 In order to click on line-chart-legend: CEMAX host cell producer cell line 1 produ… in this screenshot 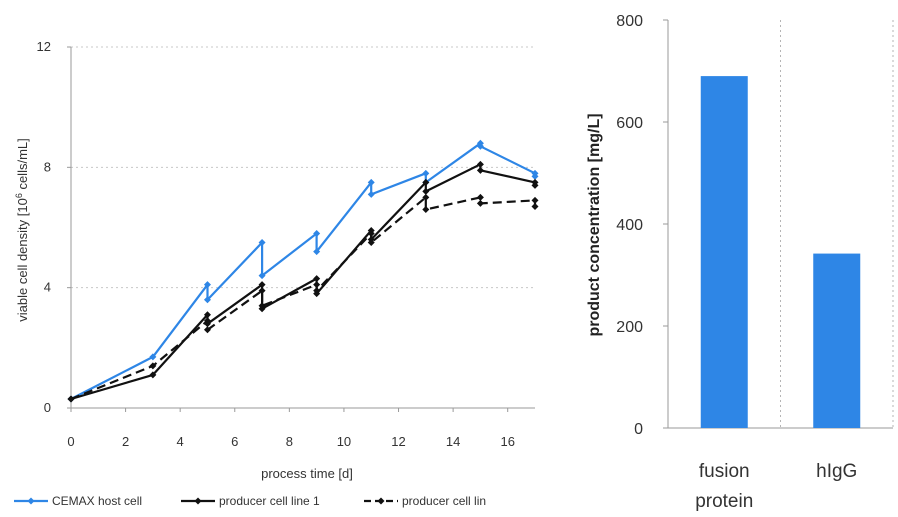, I will do `click(250, 501)`.